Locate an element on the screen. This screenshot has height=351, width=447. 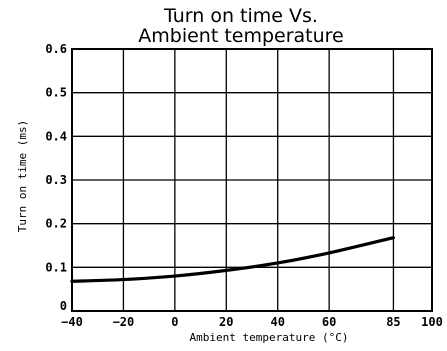
y-tick-label: 0.1 is located at coordinates (56, 267).